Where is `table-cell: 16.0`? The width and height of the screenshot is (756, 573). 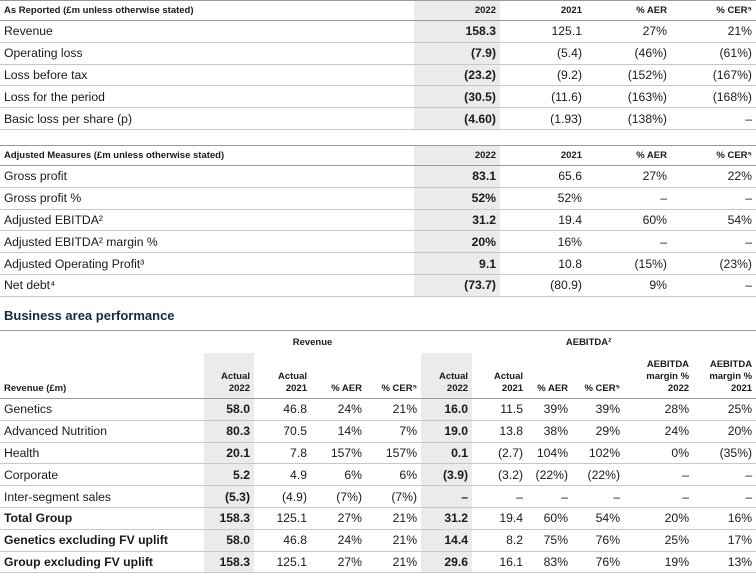
table-cell: 16.0 is located at coordinates (447, 409).